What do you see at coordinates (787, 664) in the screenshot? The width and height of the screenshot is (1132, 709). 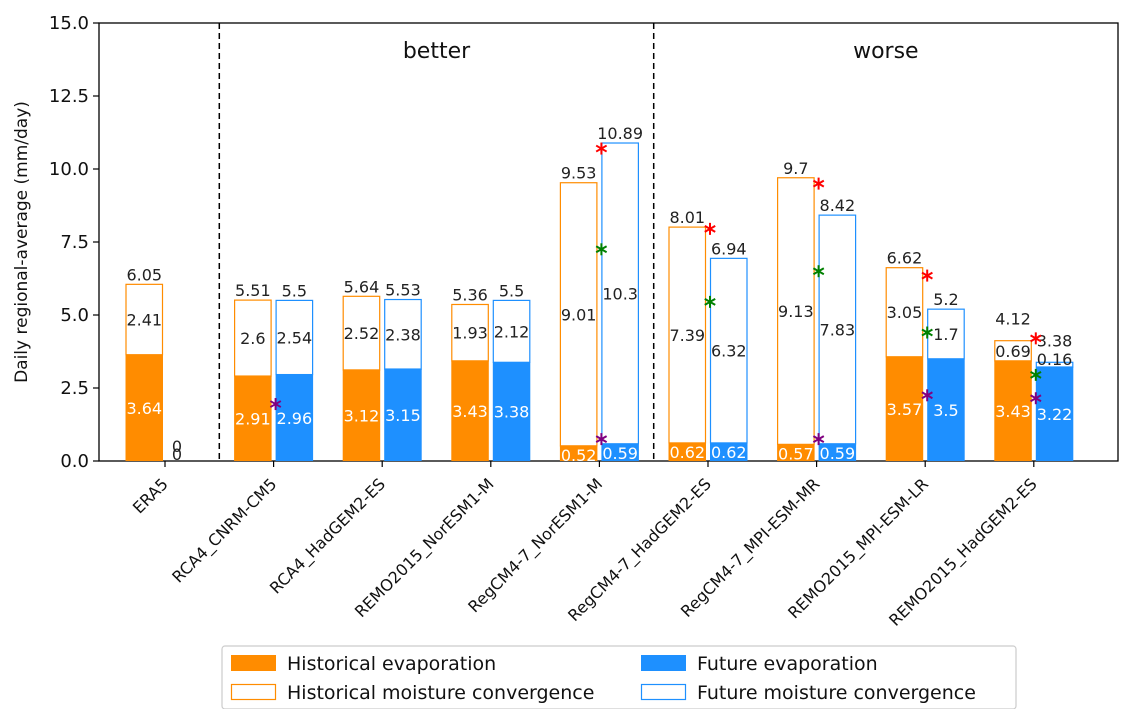 I see `legend-label: Future evaporation` at bounding box center [787, 664].